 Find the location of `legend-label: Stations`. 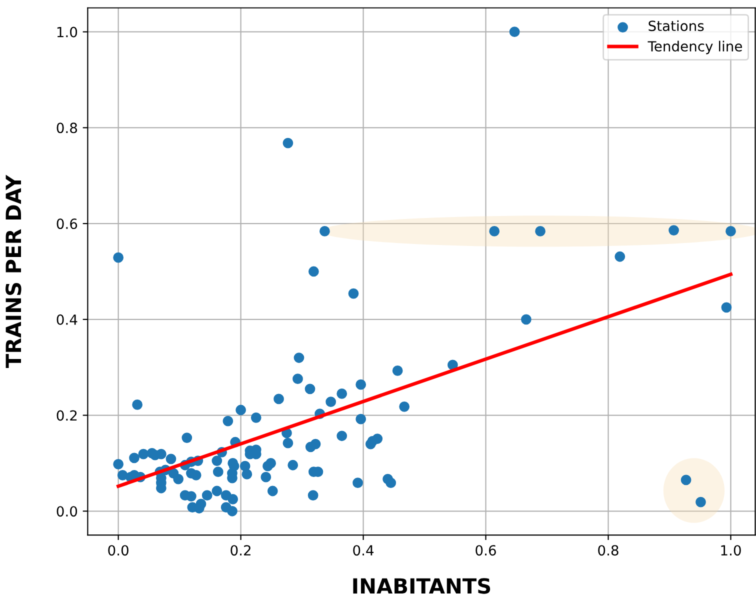

legend-label: Stations is located at coordinates (676, 26).